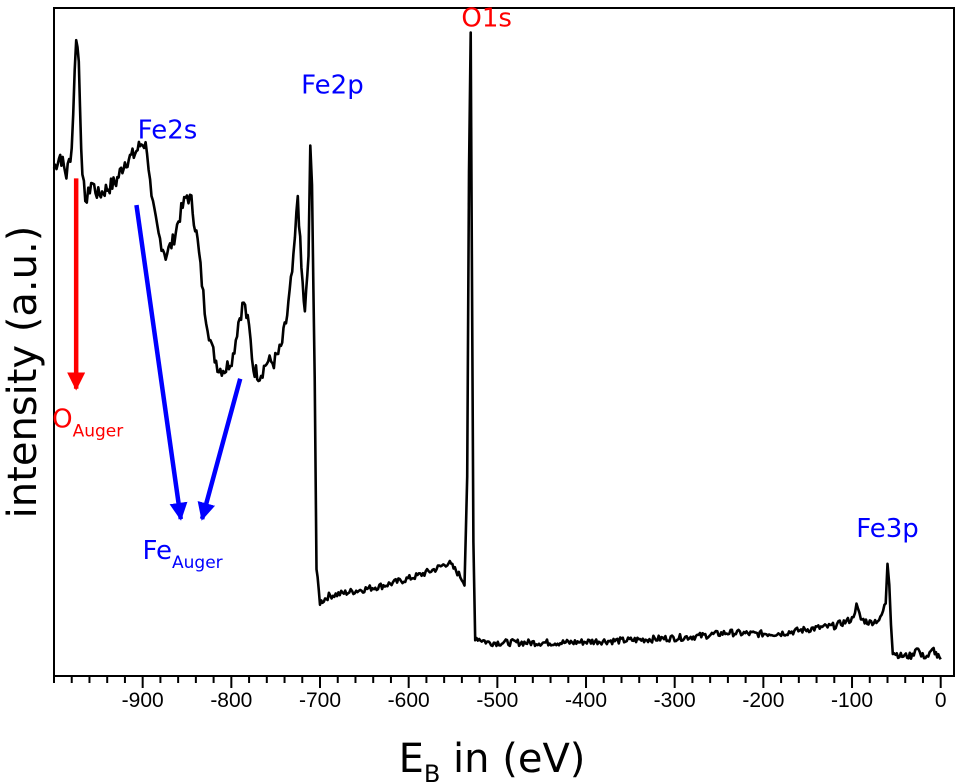  I want to click on x-tick-label: -300, so click(675, 700).